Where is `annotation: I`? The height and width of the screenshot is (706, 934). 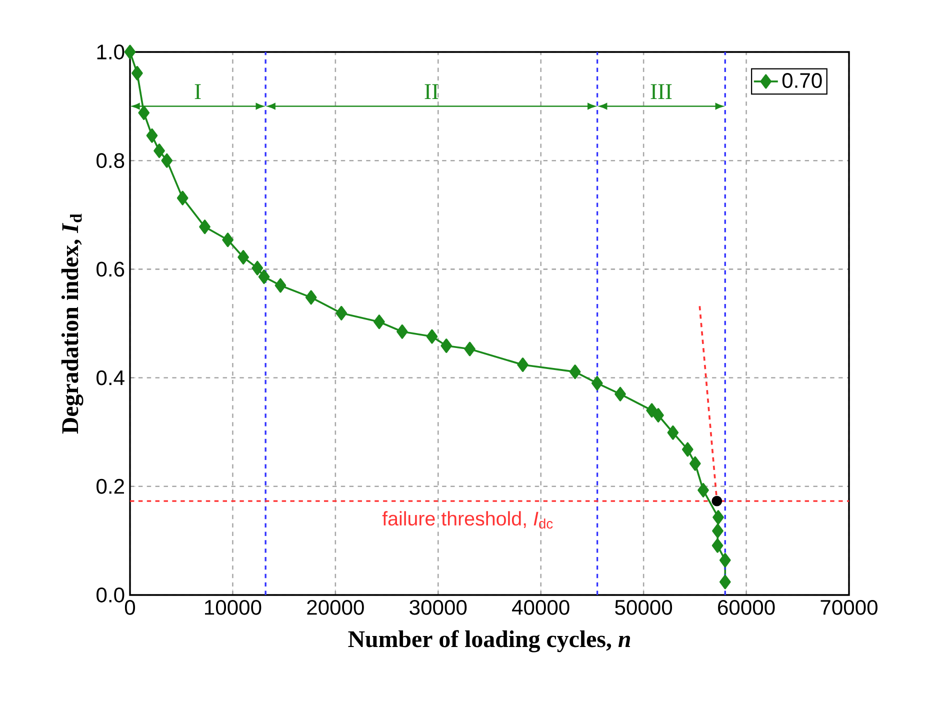
annotation: I is located at coordinates (197, 91).